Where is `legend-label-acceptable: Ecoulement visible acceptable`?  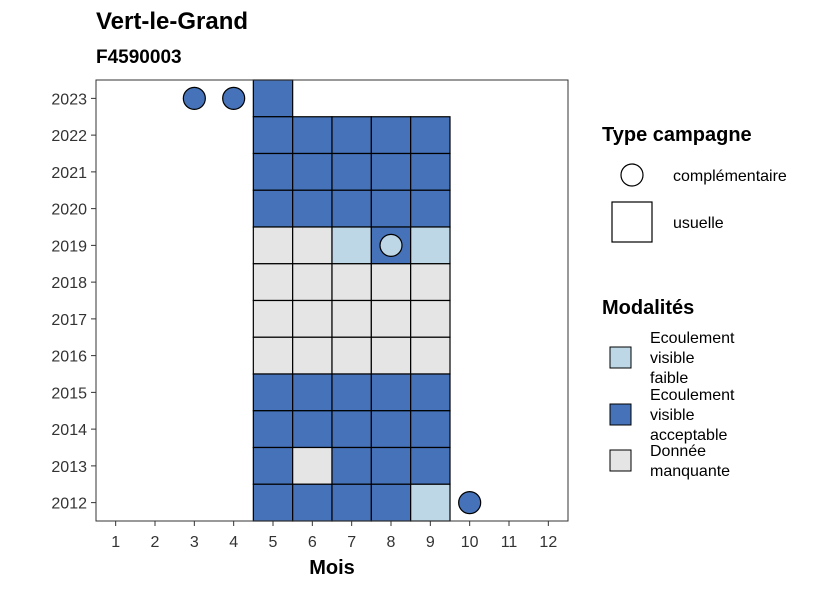 legend-label-acceptable: Ecoulement visible acceptable is located at coordinates (694, 415).